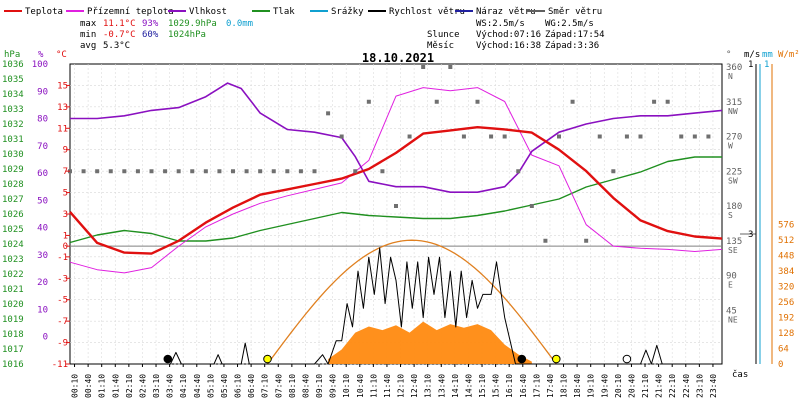  I want to click on x-tick-label: 23:40, so click(713, 386).